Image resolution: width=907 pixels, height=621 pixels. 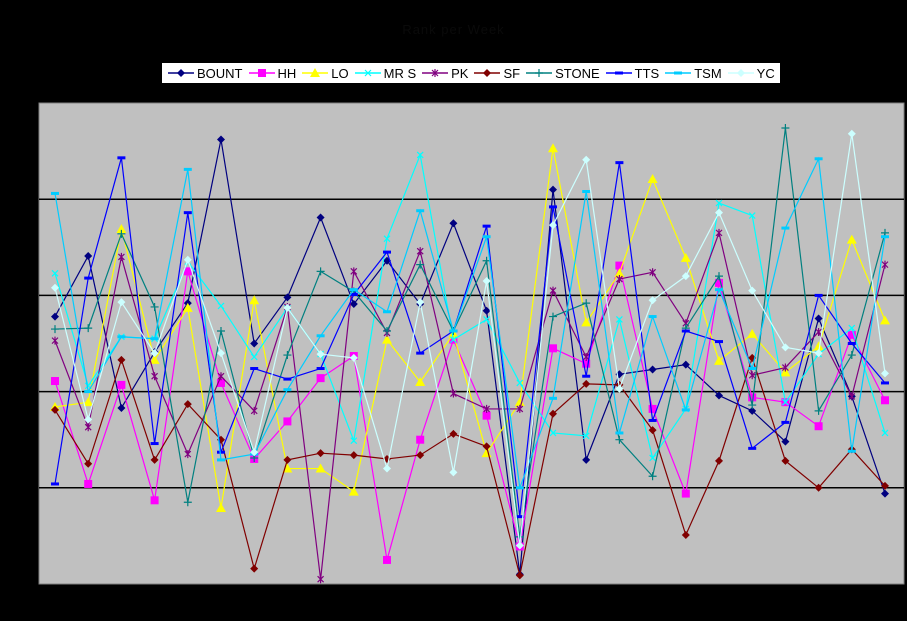 What do you see at coordinates (471, 73) in the screenshot?
I see `legend: BOUNT HH LO MR S PK SF STONE TTS TSM YC` at bounding box center [471, 73].